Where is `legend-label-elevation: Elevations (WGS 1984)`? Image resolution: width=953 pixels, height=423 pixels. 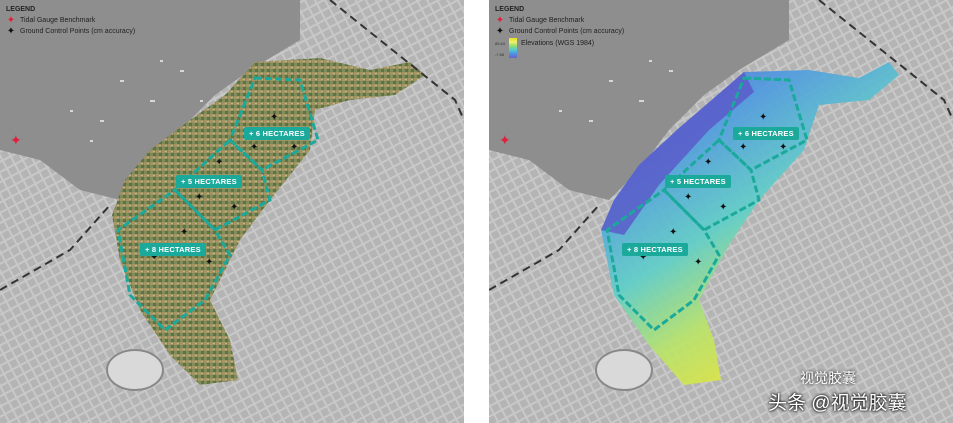
legend-label-elevation: Elevations (WGS 1984) is located at coordinates (558, 43).